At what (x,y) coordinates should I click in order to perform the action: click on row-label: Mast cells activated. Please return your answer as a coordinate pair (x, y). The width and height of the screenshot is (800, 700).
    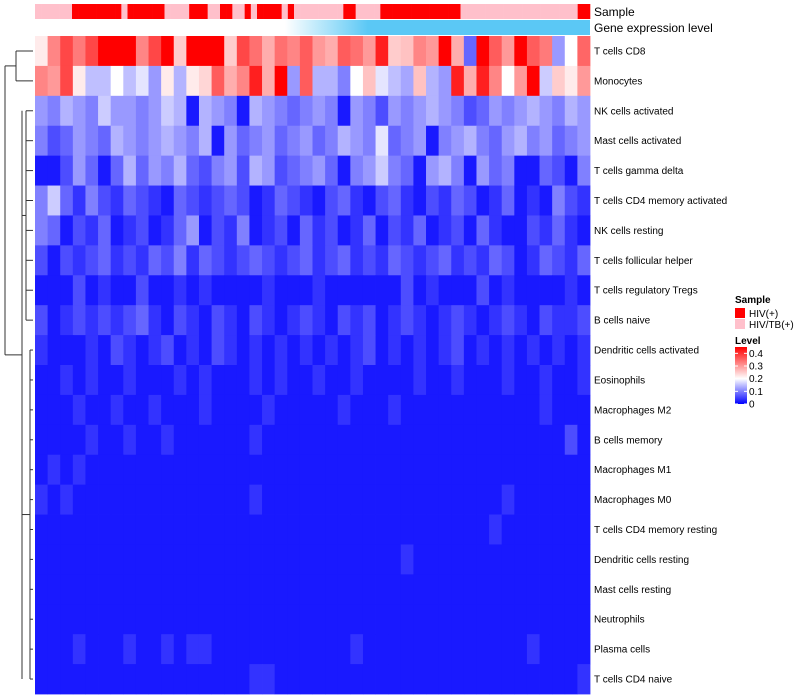
    Looking at the image, I should click on (637, 141).